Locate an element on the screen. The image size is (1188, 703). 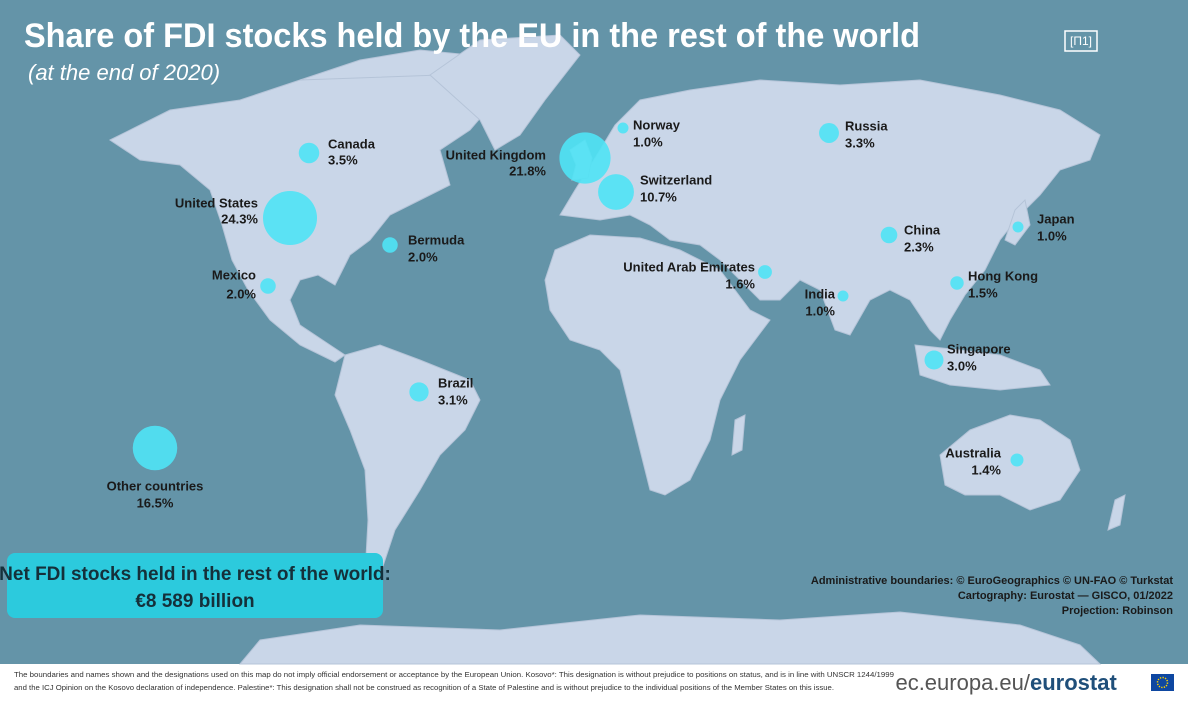
badge: [П1] is located at coordinates (1081, 41).